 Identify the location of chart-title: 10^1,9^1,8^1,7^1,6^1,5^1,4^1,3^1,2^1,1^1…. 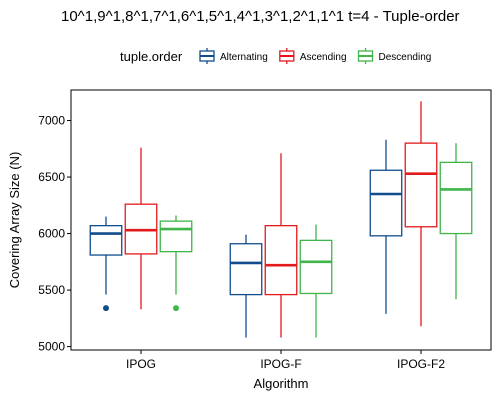
(260, 16).